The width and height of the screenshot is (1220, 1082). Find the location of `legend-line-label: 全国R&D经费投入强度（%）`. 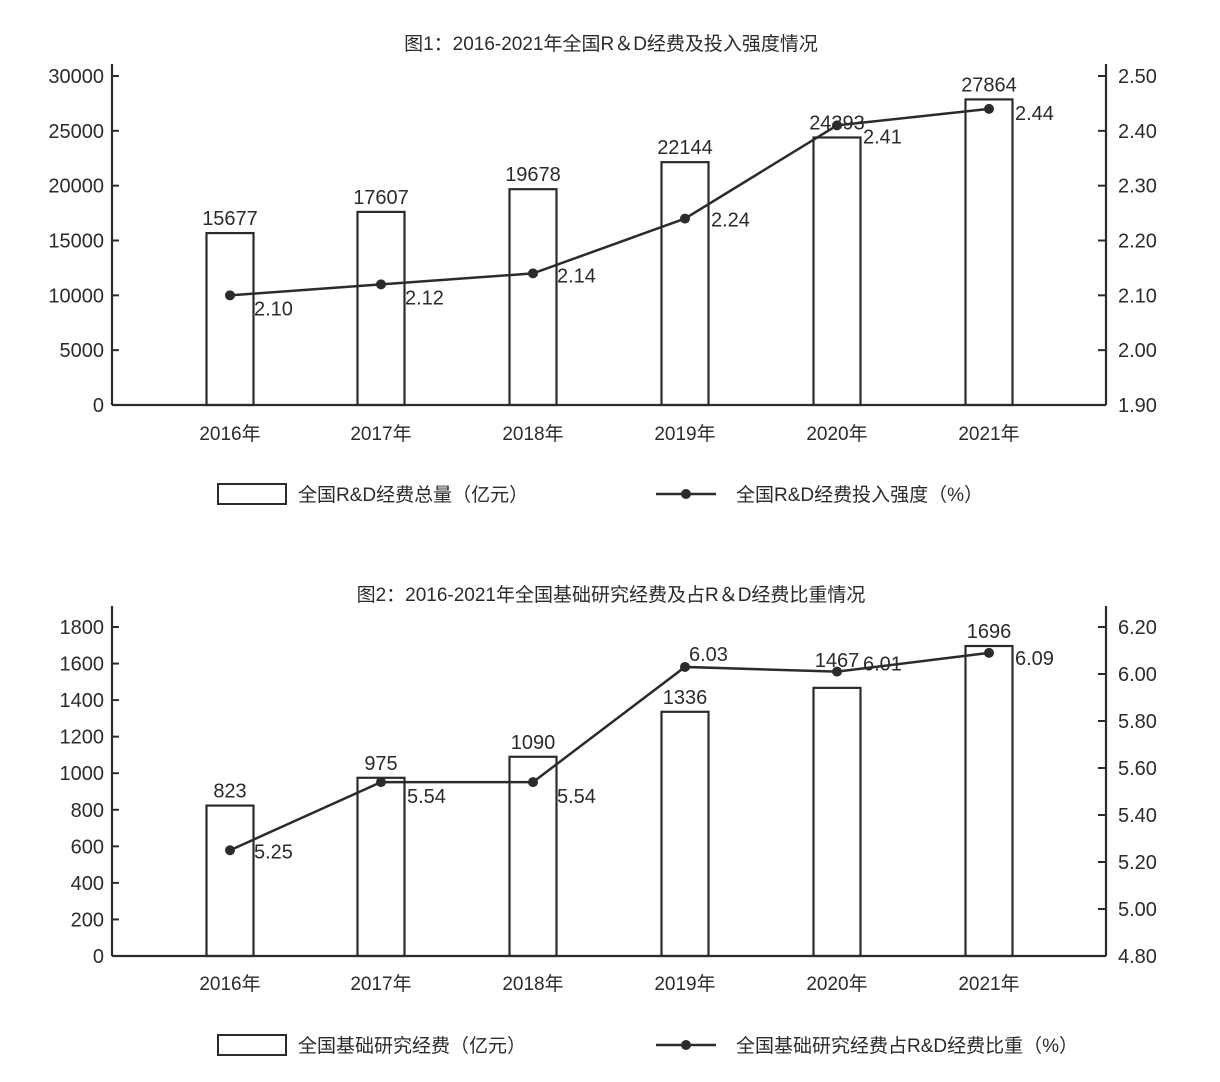

legend-line-label: 全国R&D经费投入强度（%） is located at coordinates (859, 495).